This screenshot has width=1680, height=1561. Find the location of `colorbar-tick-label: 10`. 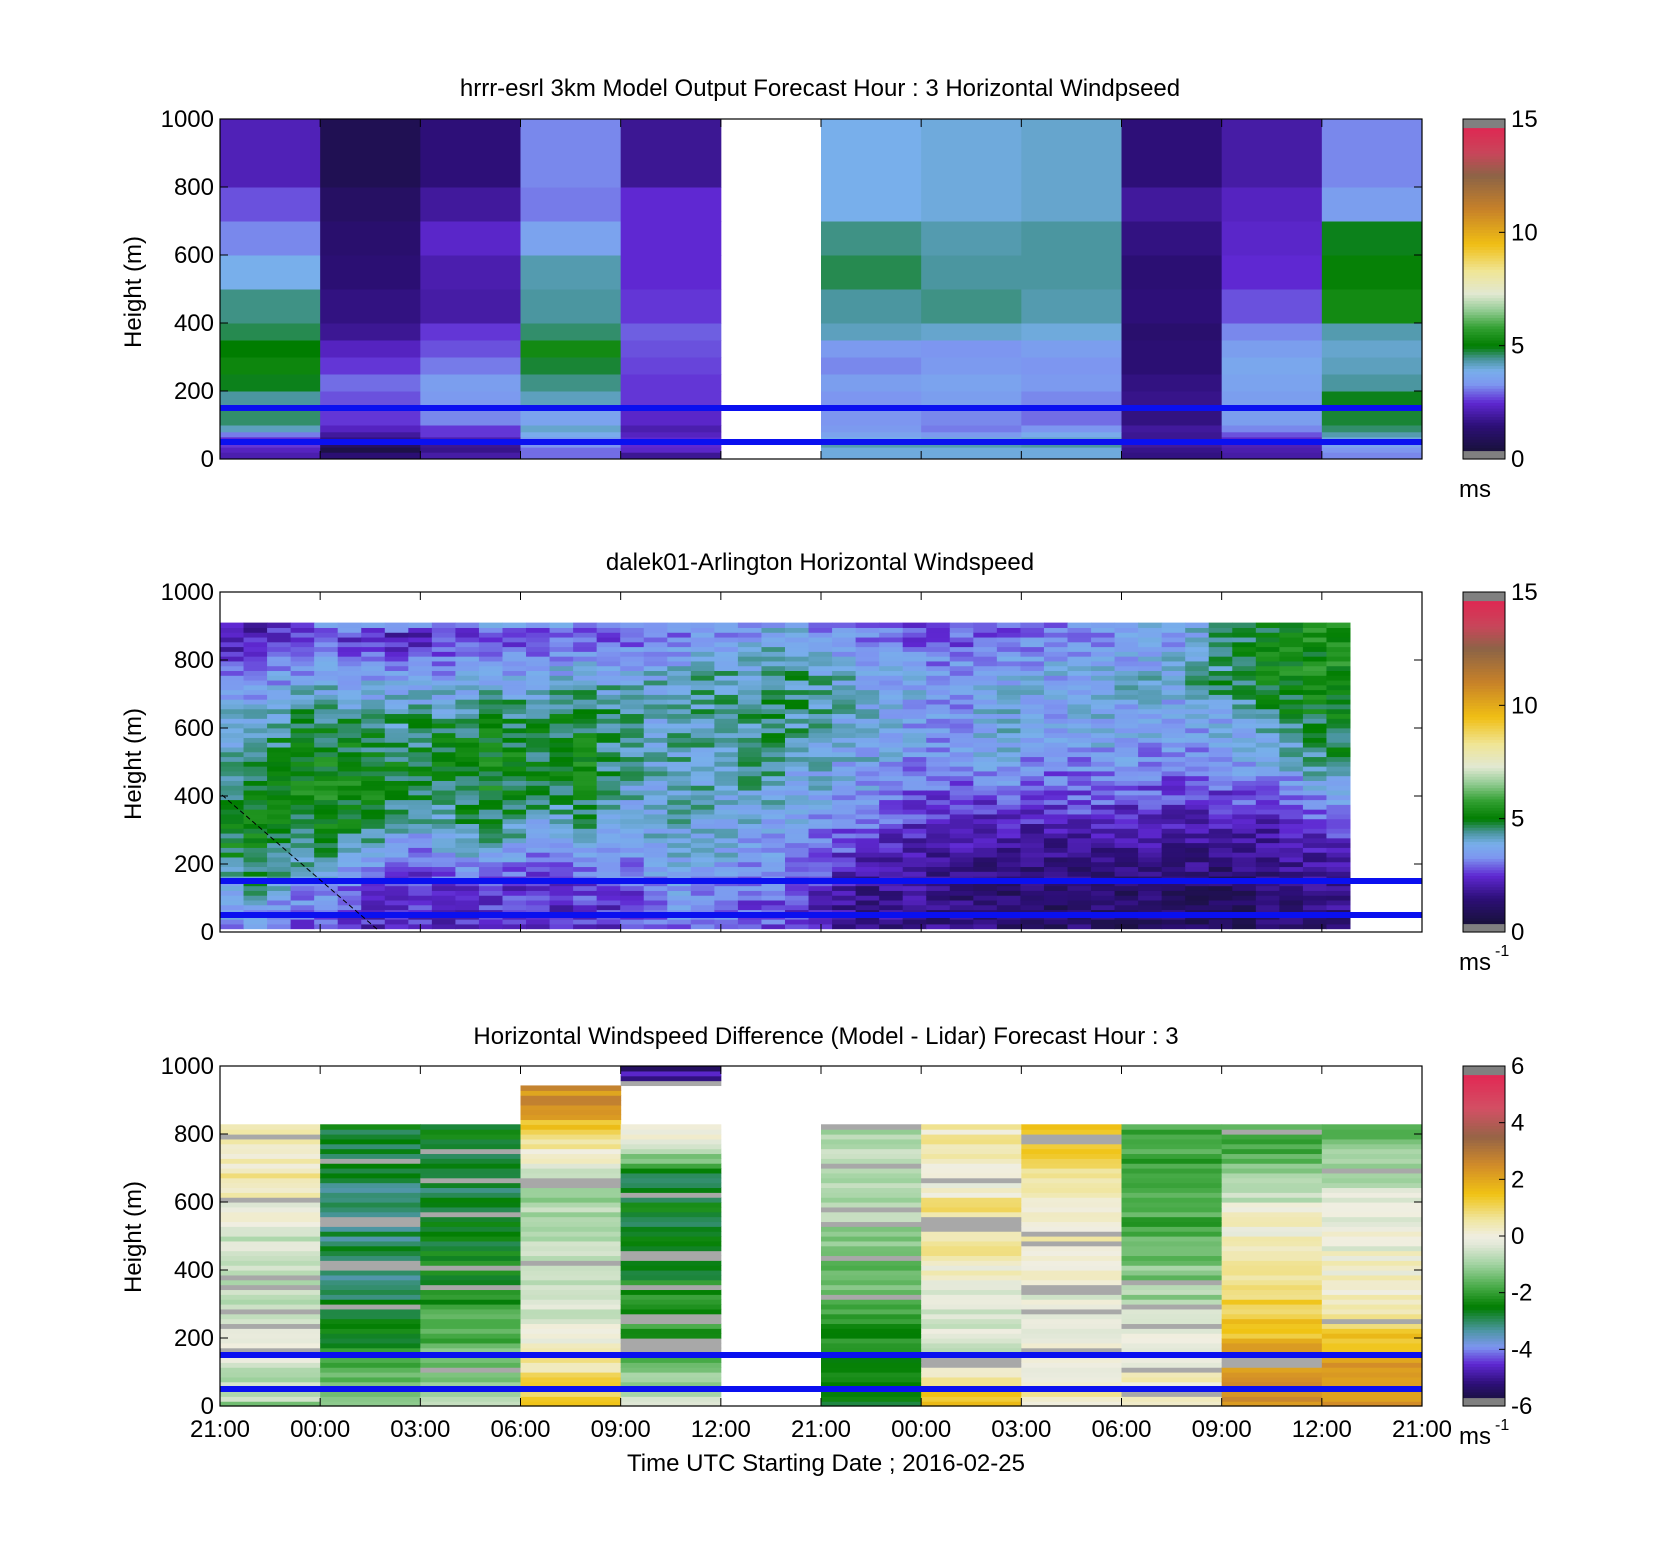

colorbar-tick-label: 10 is located at coordinates (1524, 705).